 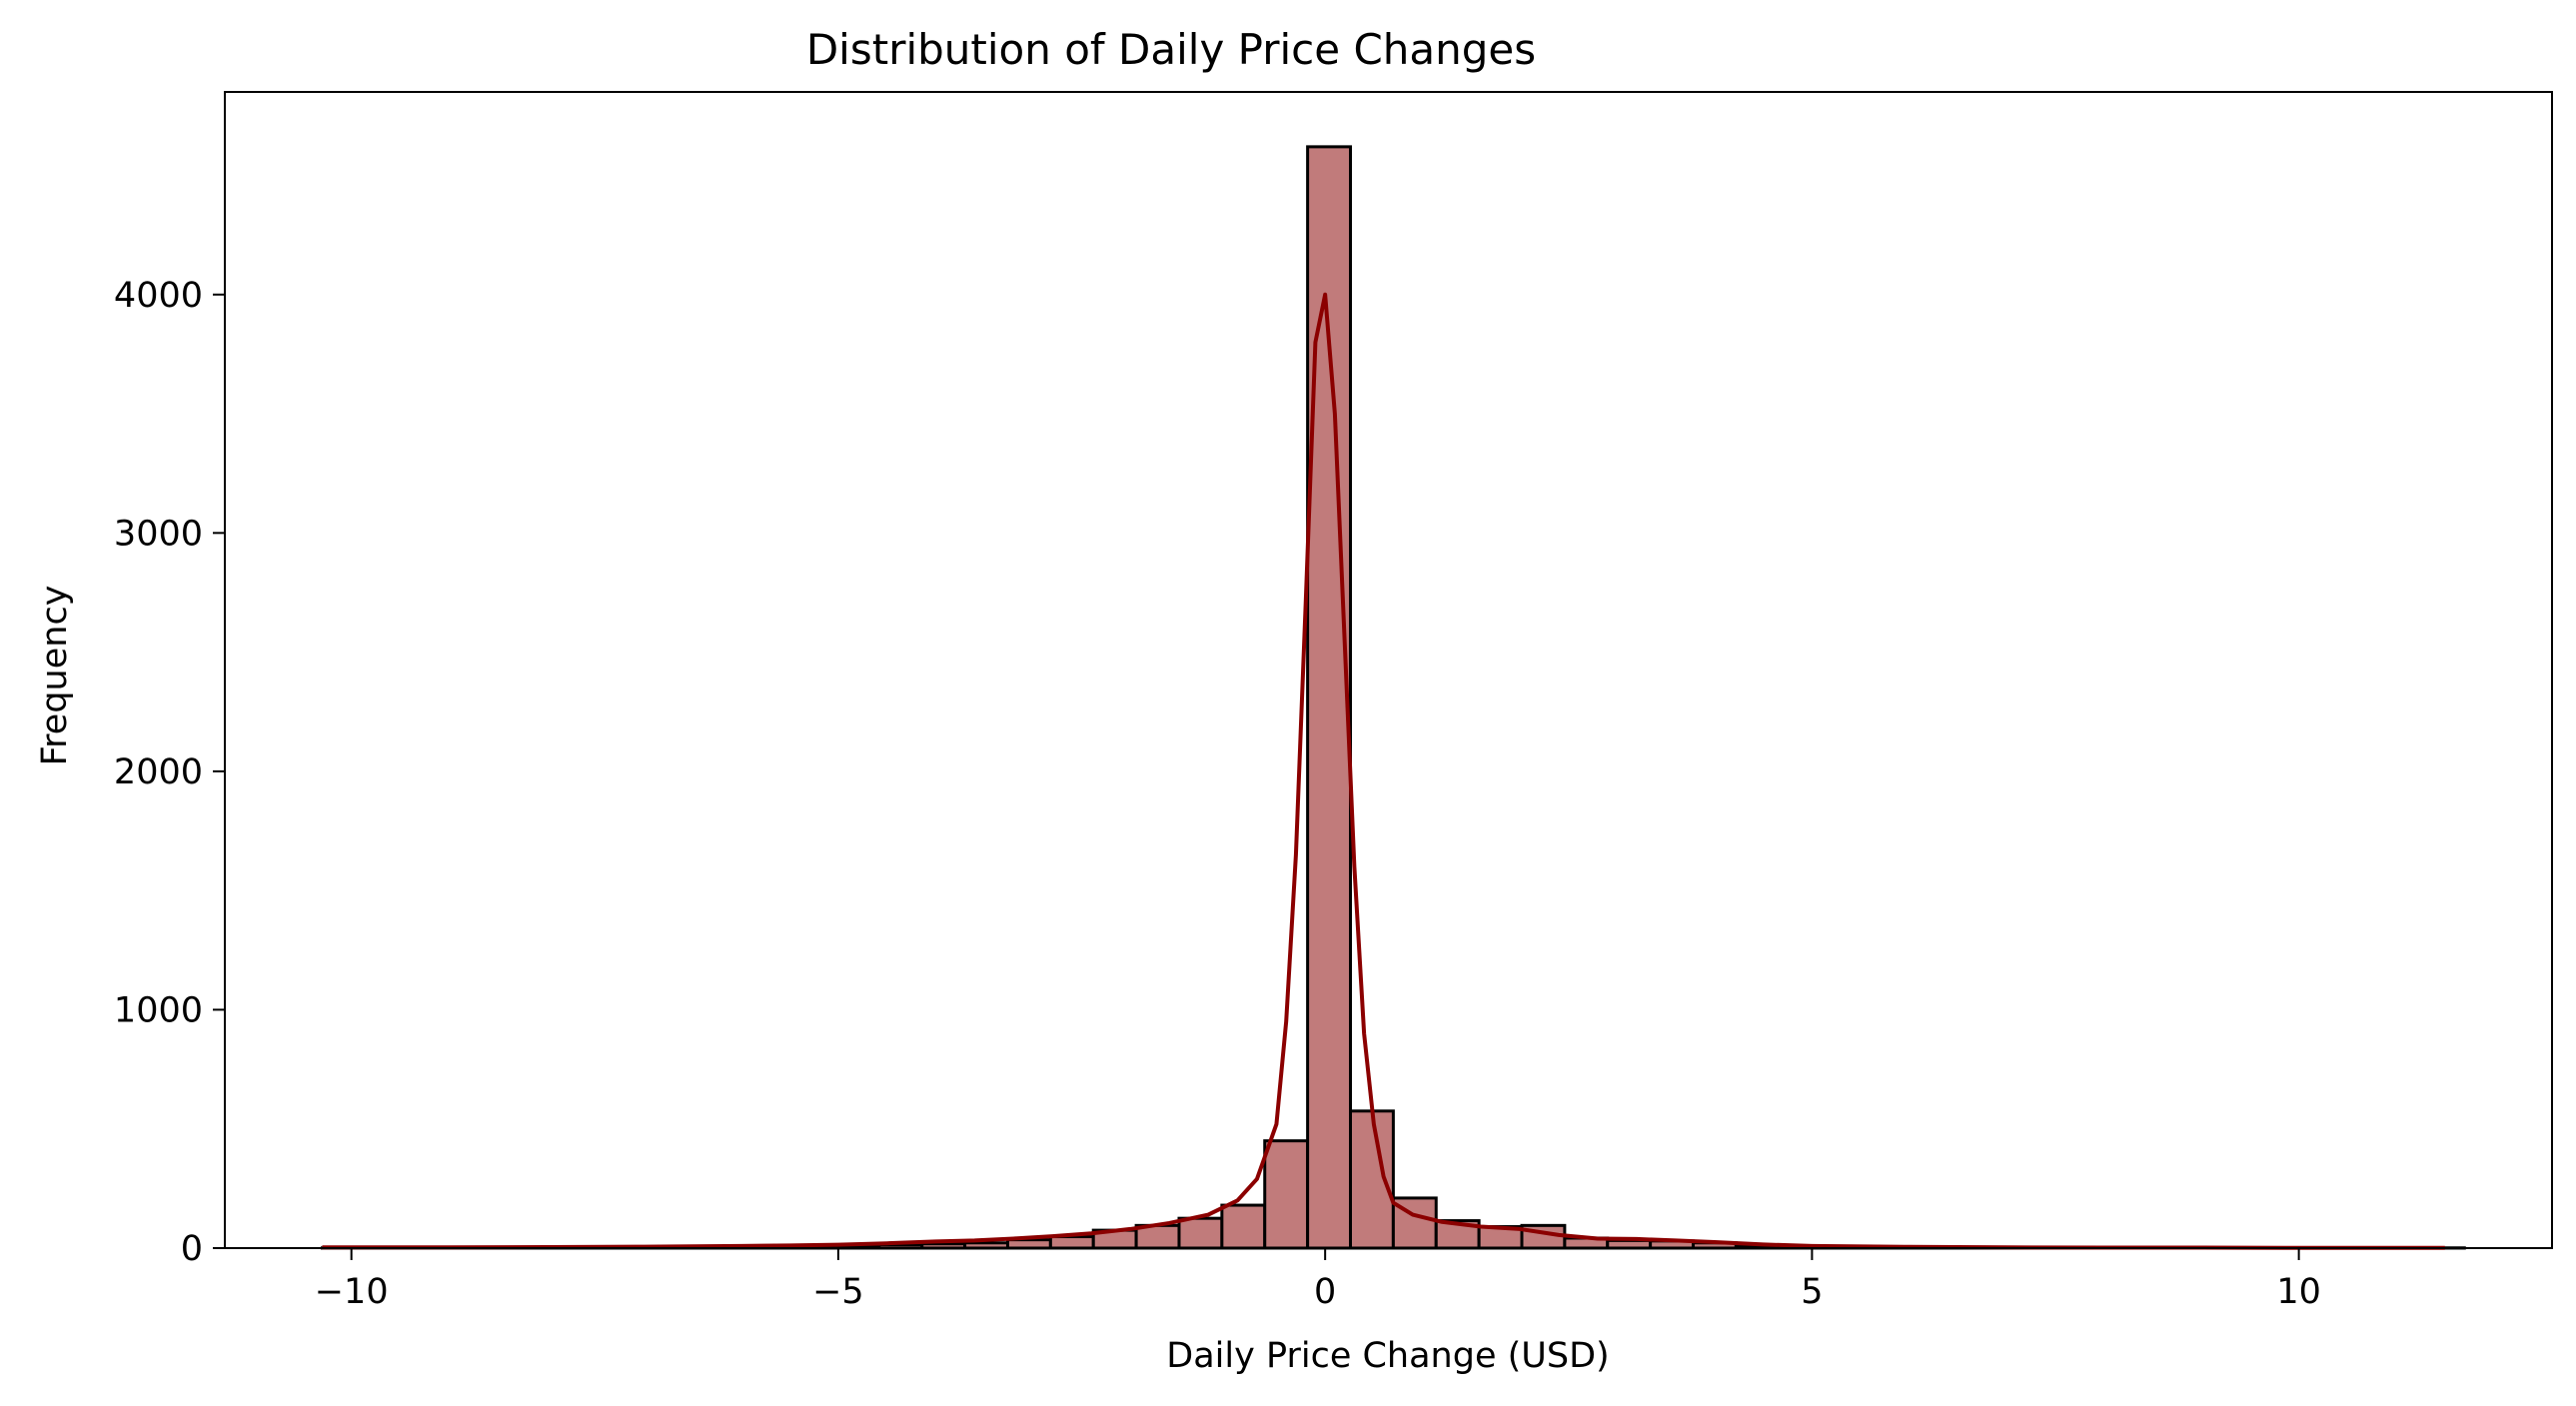 I want to click on chart-title: Distribution of Daily Price Changes, so click(x=1171, y=50).